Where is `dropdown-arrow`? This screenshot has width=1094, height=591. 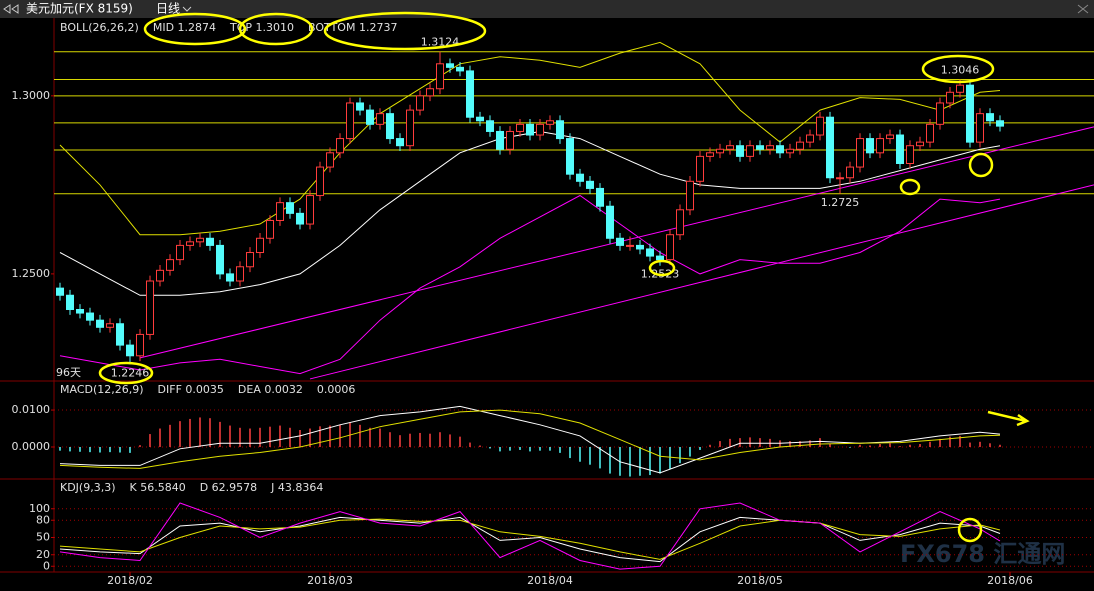 dropdown-arrow is located at coordinates (187, 9).